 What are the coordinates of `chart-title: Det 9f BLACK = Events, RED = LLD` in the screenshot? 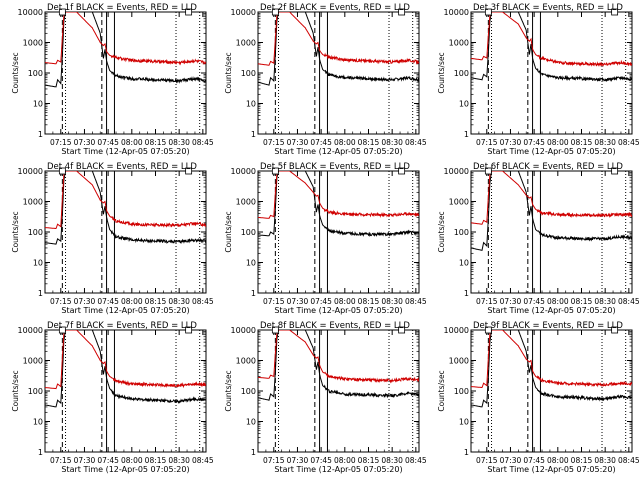 It's located at (548, 326).